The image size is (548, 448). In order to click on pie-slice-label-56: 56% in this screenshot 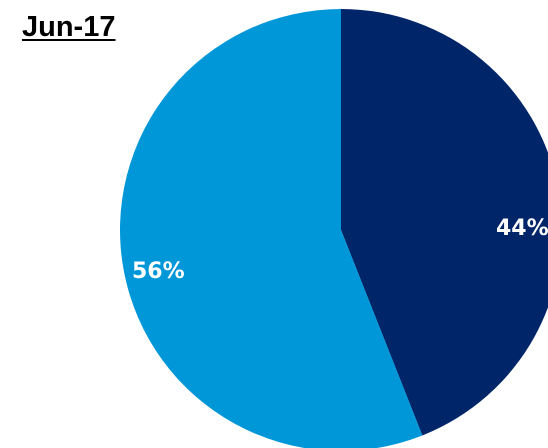, I will do `click(158, 271)`.